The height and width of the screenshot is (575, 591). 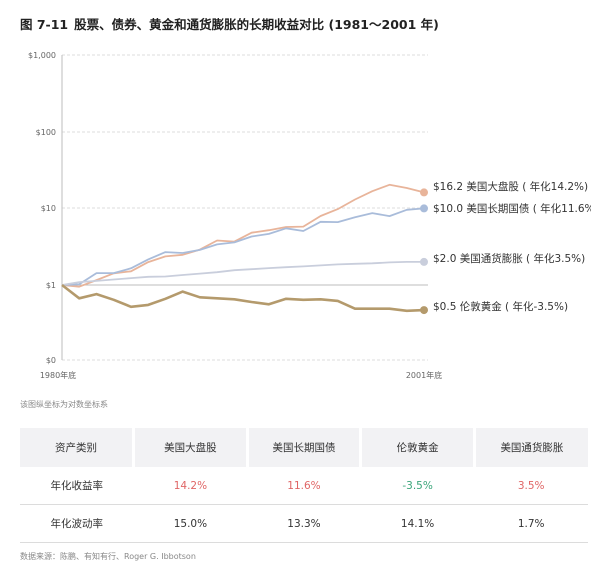 I want to click on source-note: 数据来源：陈鹏、有知有行、Roger G. Ibbotson, so click(x=108, y=556).